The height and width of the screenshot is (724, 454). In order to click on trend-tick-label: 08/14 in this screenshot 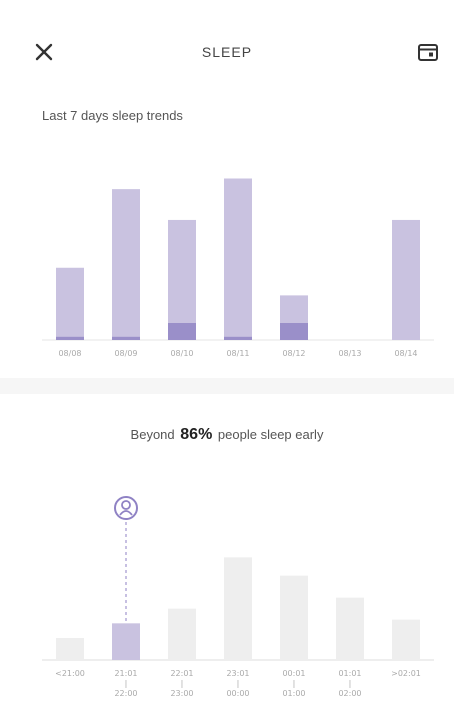, I will do `click(405, 353)`.